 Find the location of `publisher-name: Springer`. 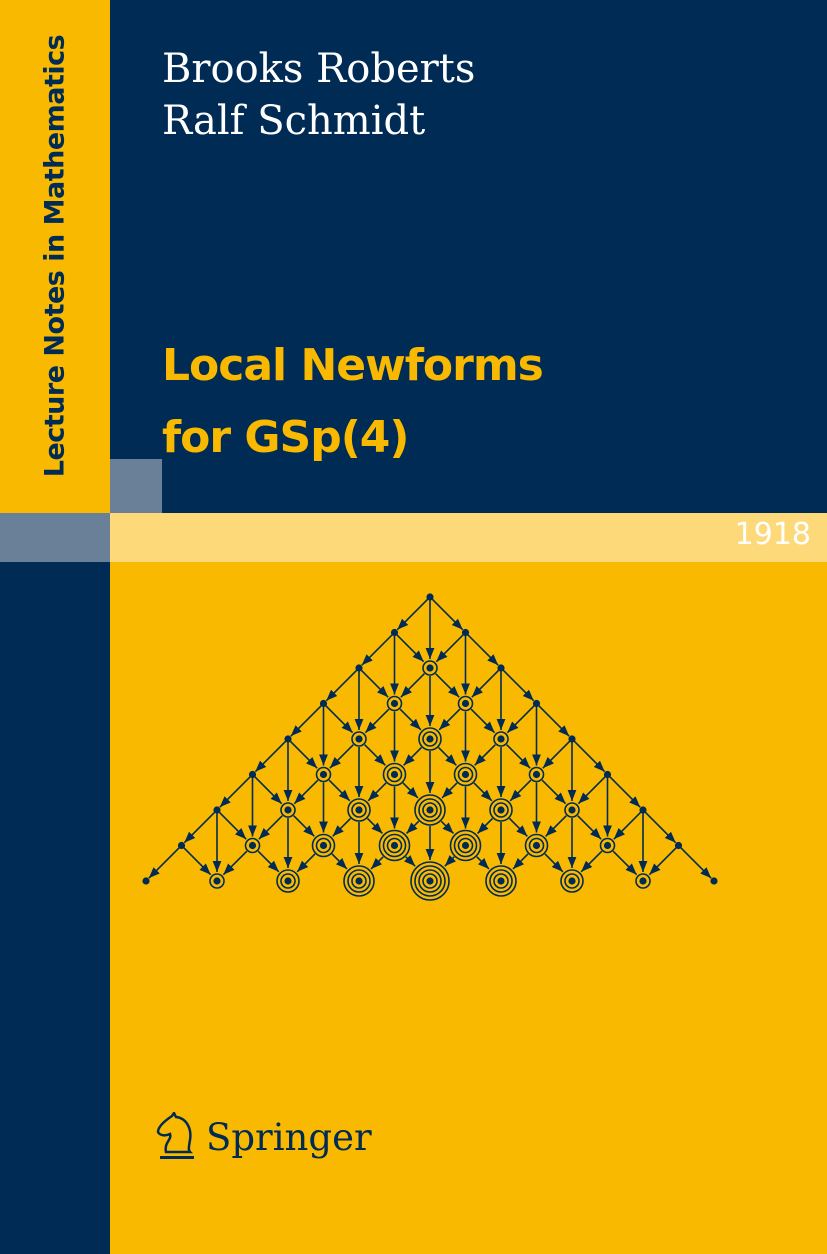

publisher-name: Springer is located at coordinates (289, 1137).